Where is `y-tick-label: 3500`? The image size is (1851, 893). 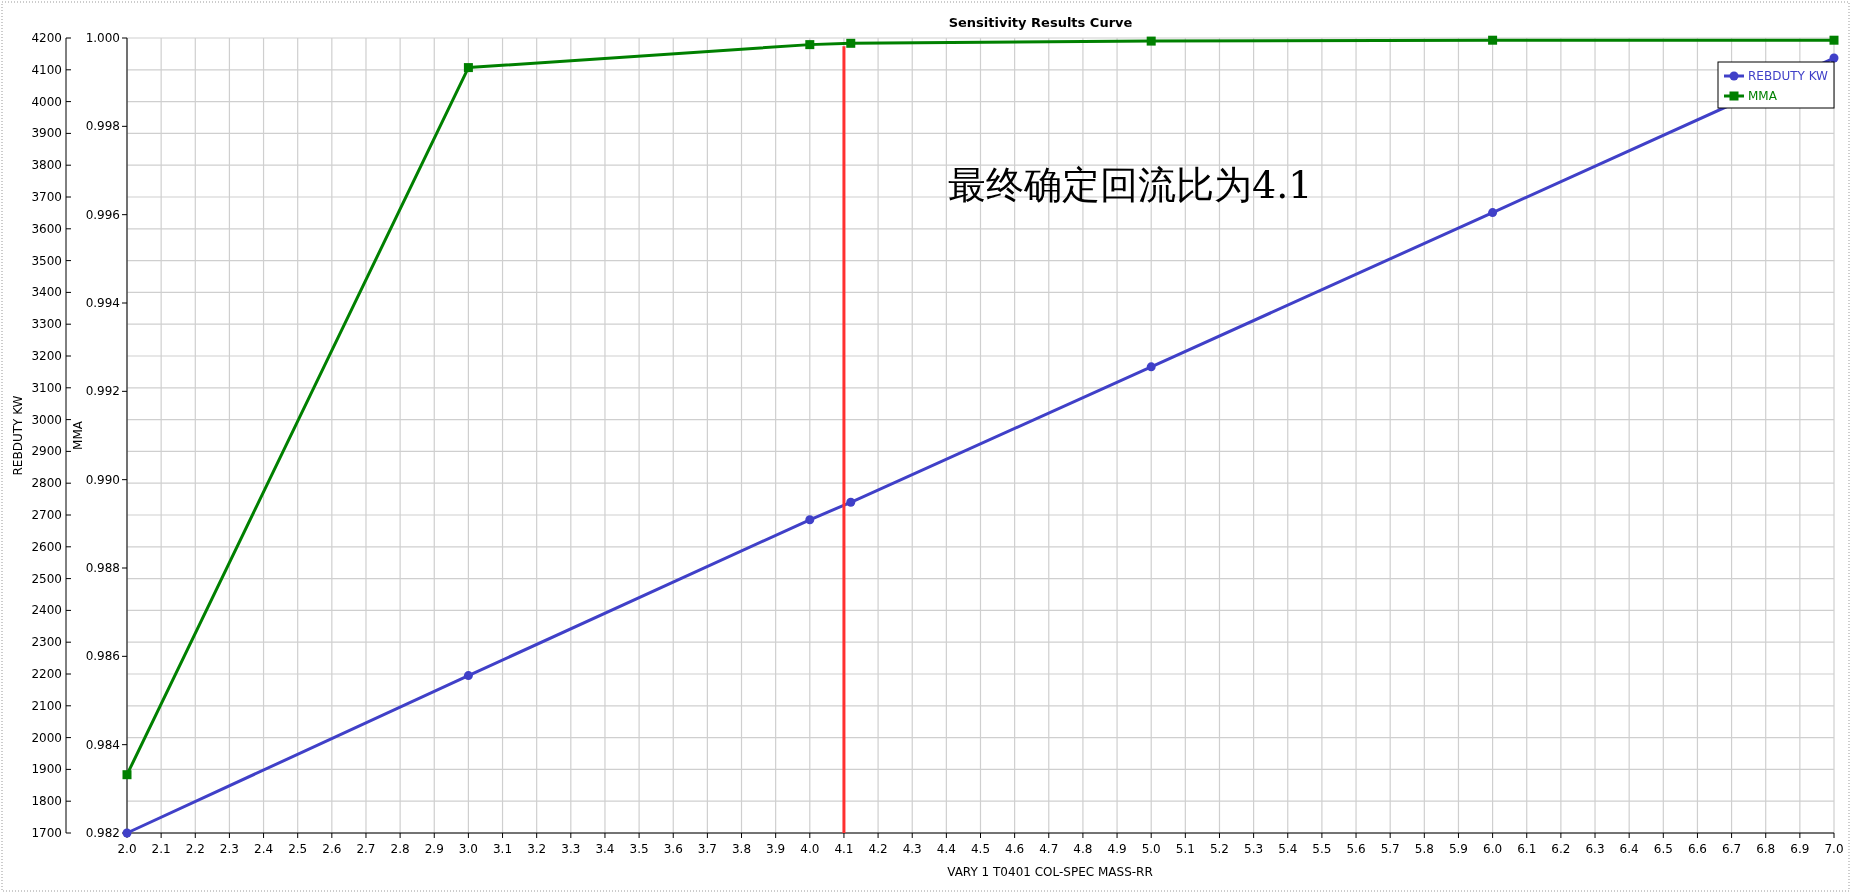
y-tick-label: 3500 is located at coordinates (46, 260).